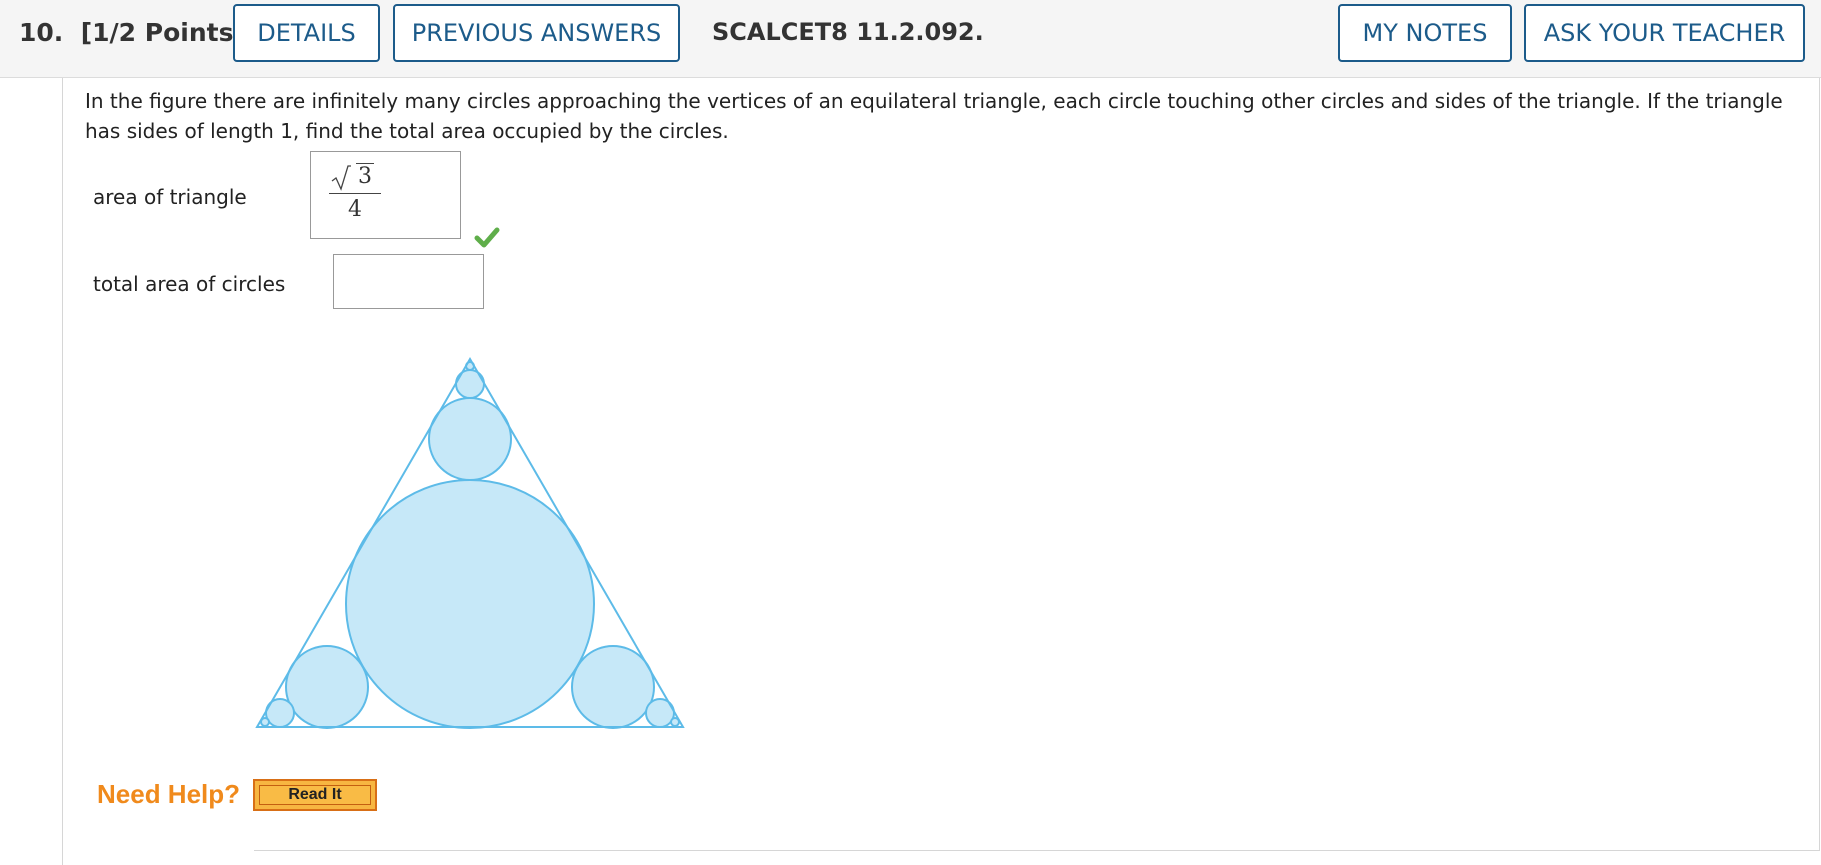 The image size is (1821, 865). I want to click on fraction-denominator: 4, so click(355, 209).